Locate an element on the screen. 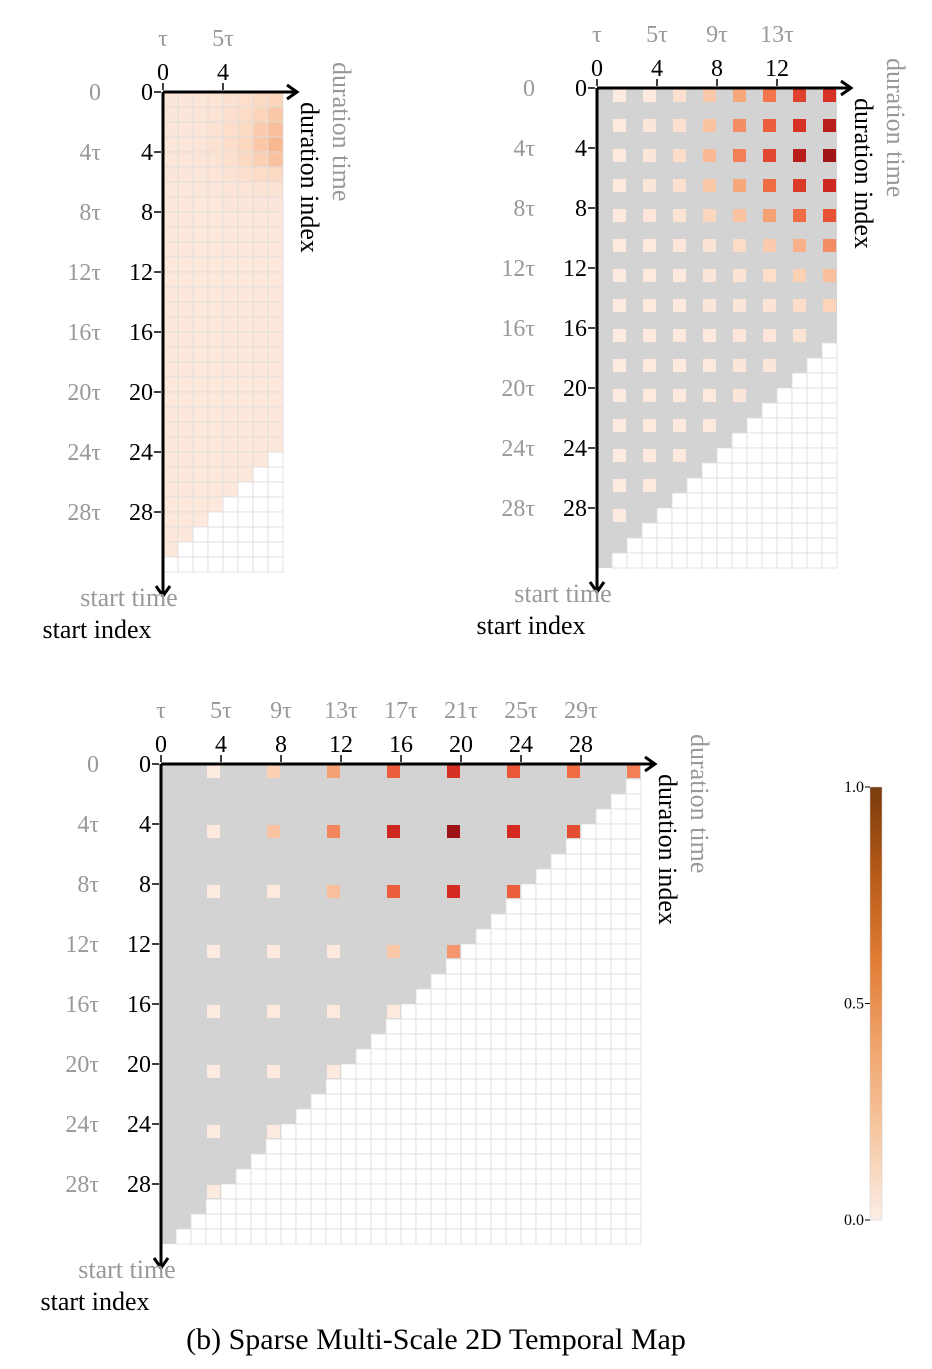 The image size is (932, 1369). y-time-tick-label: 16τ is located at coordinates (518, 329).